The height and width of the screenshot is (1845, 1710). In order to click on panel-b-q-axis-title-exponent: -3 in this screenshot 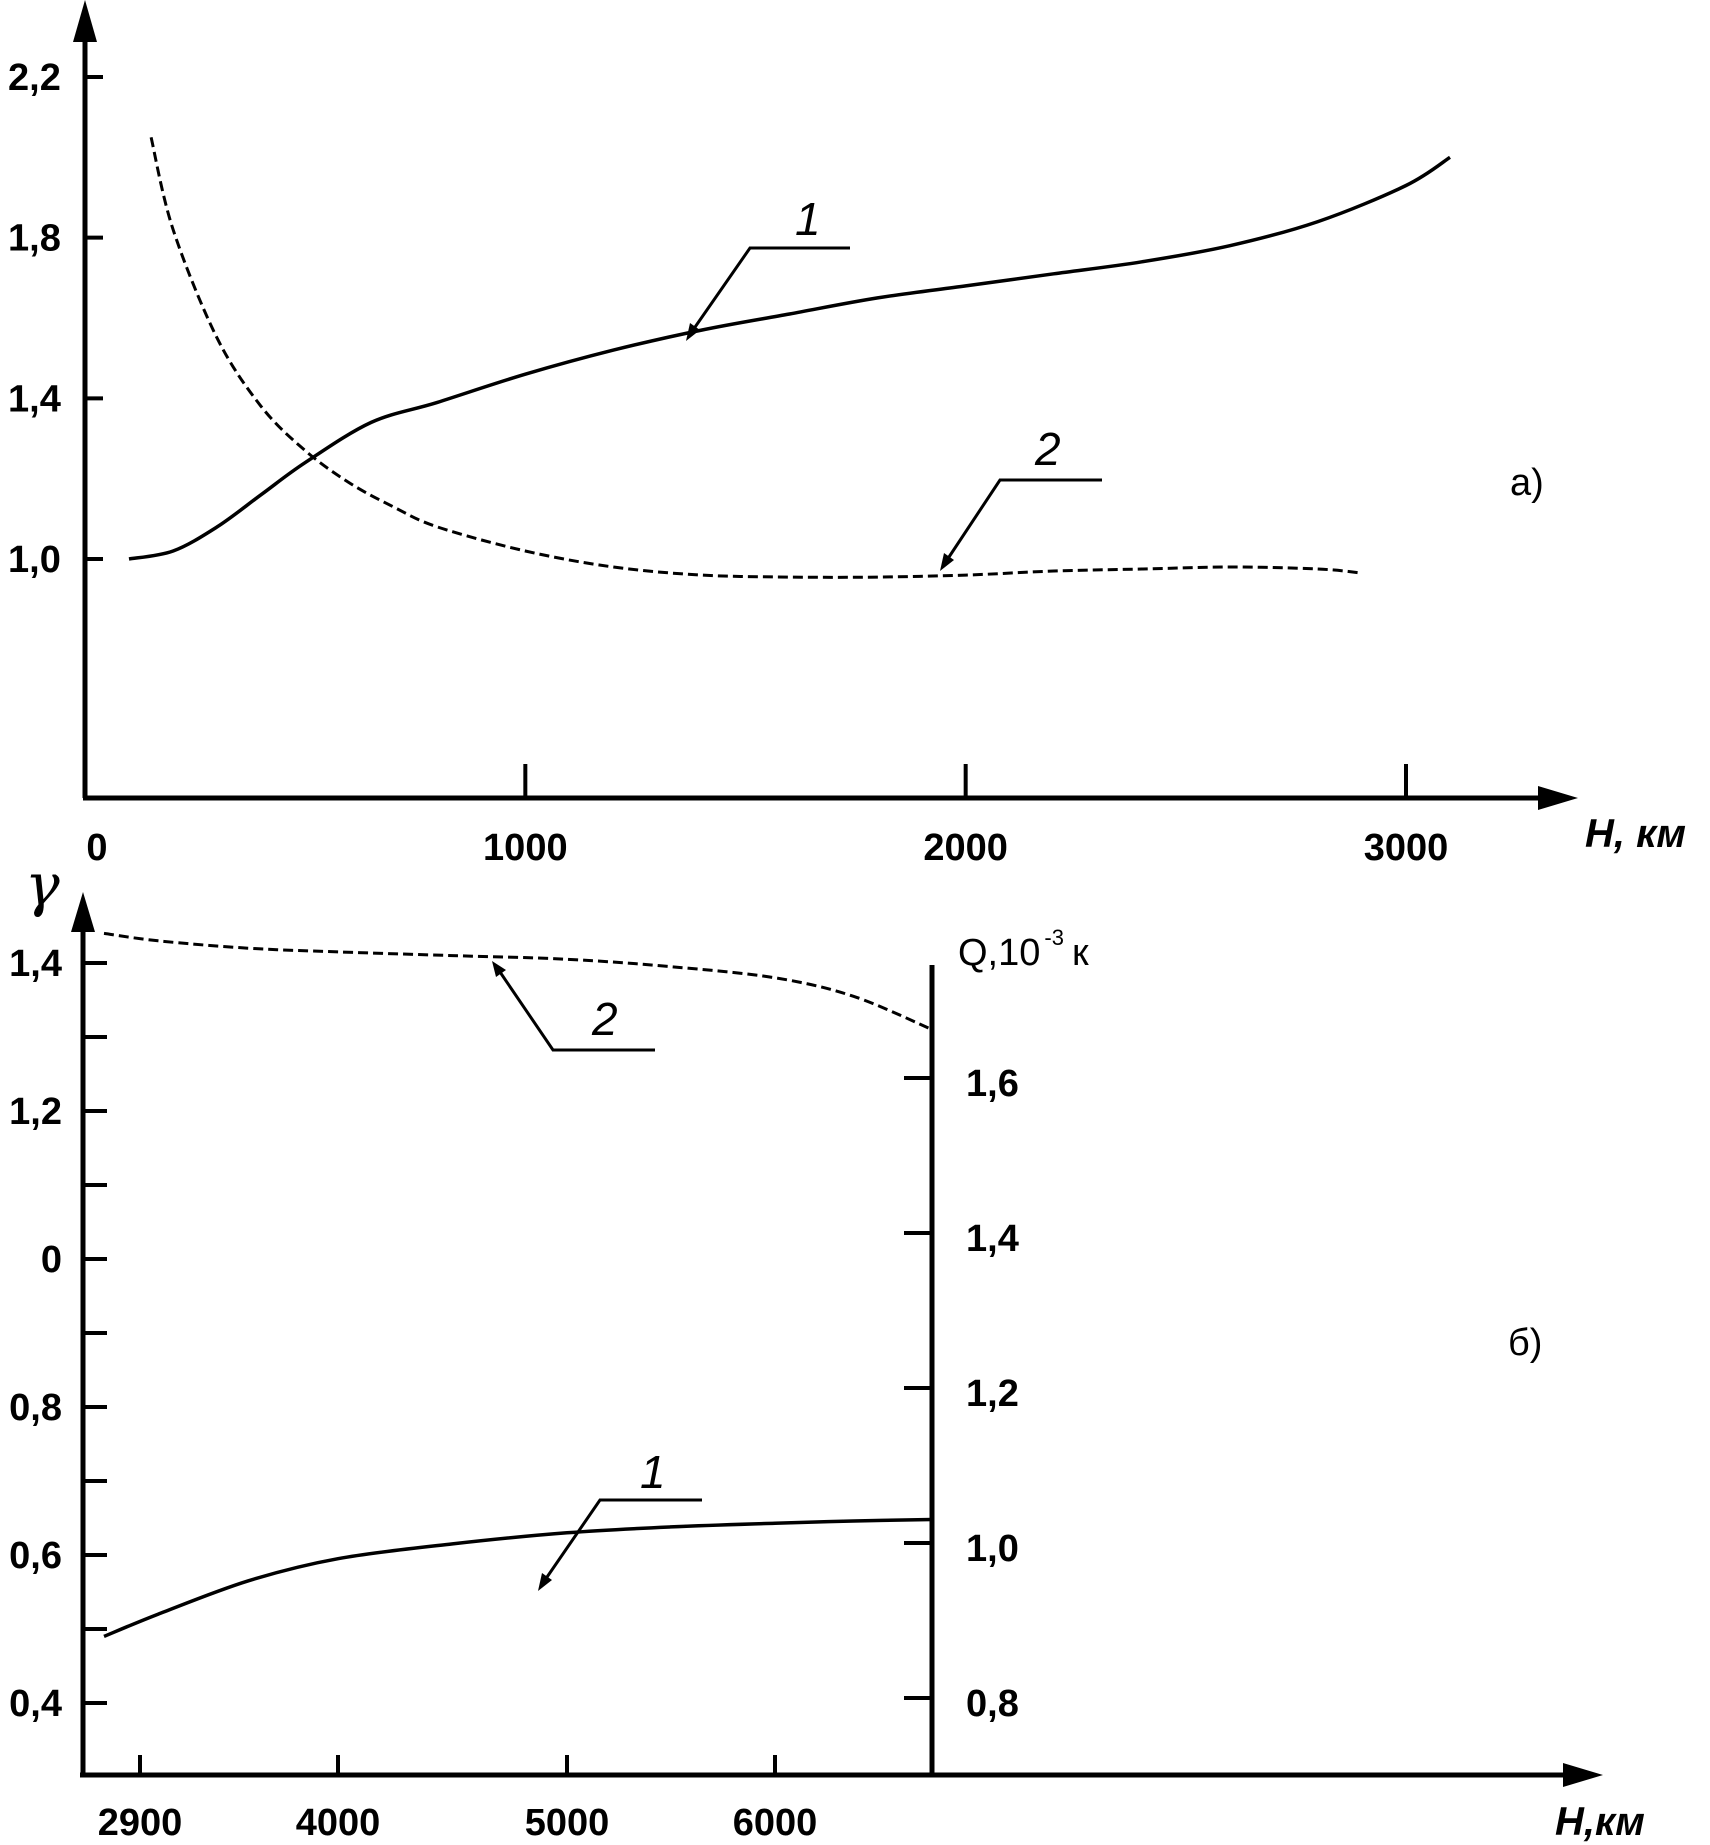, I will do `click(1054, 937)`.